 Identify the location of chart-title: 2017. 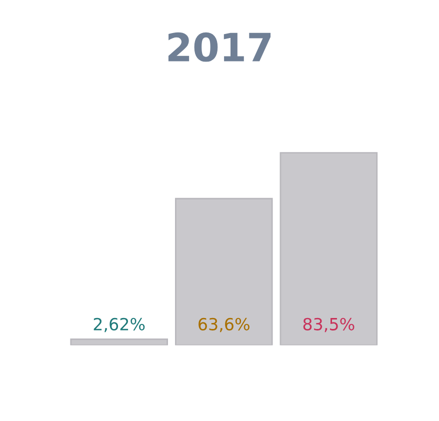
(219, 47).